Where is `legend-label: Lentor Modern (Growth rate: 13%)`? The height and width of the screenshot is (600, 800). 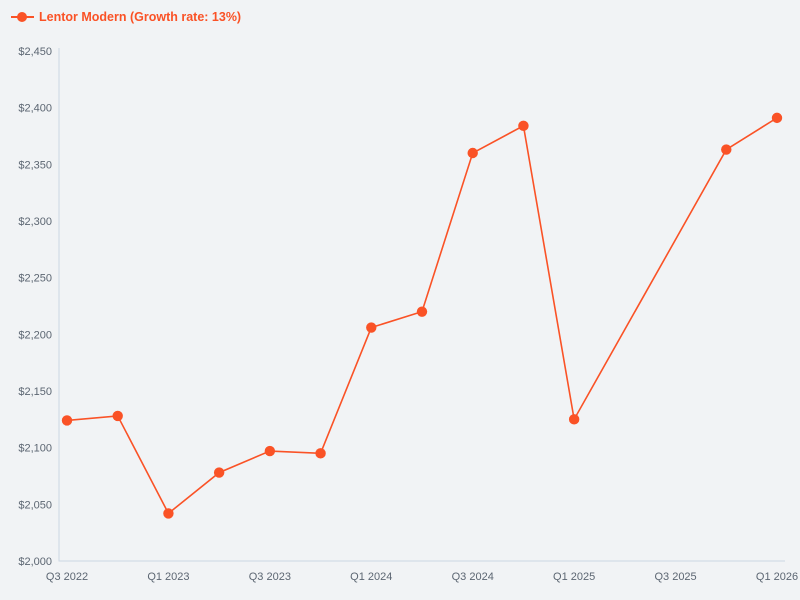
legend-label: Lentor Modern (Growth rate: 13%) is located at coordinates (140, 17).